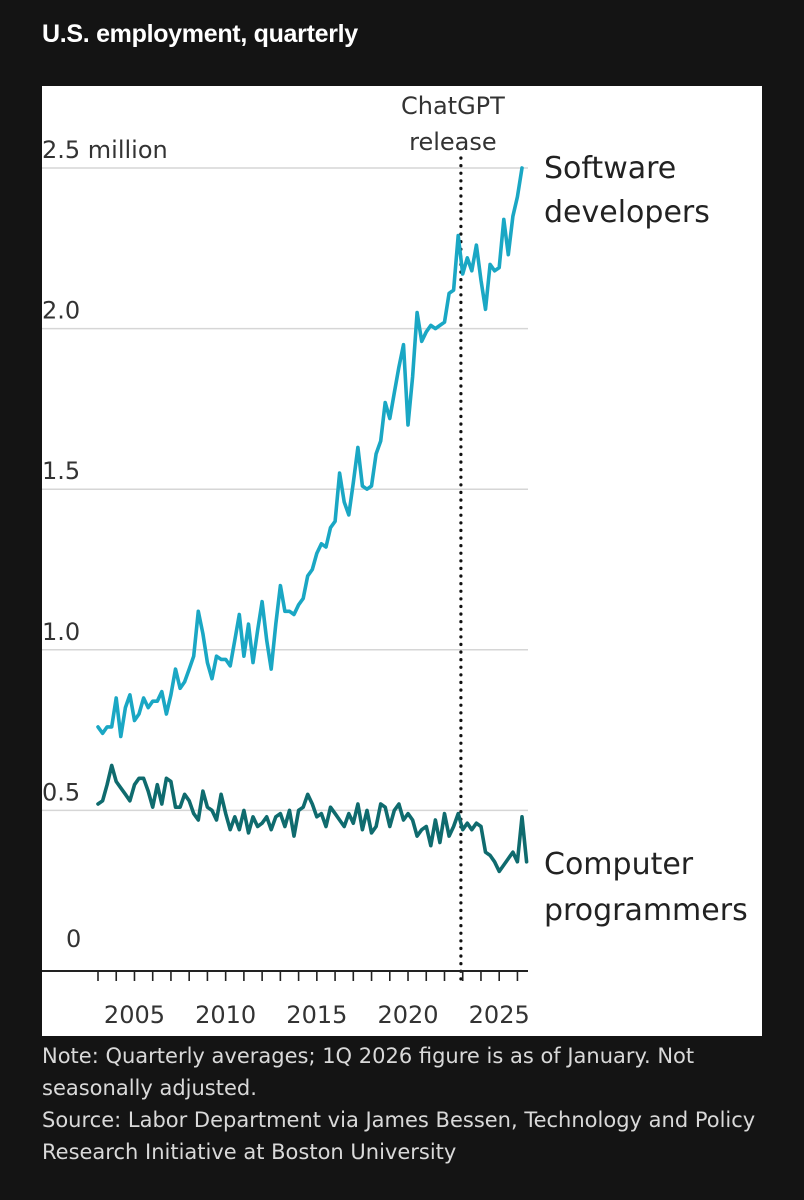 This screenshot has height=1200, width=804. What do you see at coordinates (285, 975) in the screenshot?
I see `x-axis` at bounding box center [285, 975].